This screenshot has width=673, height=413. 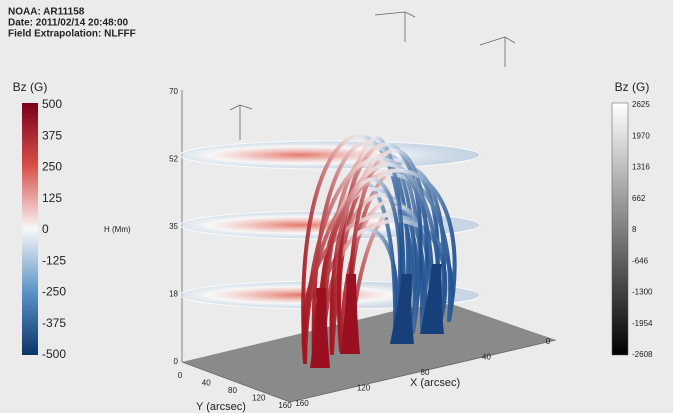 What do you see at coordinates (117, 229) in the screenshot?
I see `h-axis-label: H (Mm)` at bounding box center [117, 229].